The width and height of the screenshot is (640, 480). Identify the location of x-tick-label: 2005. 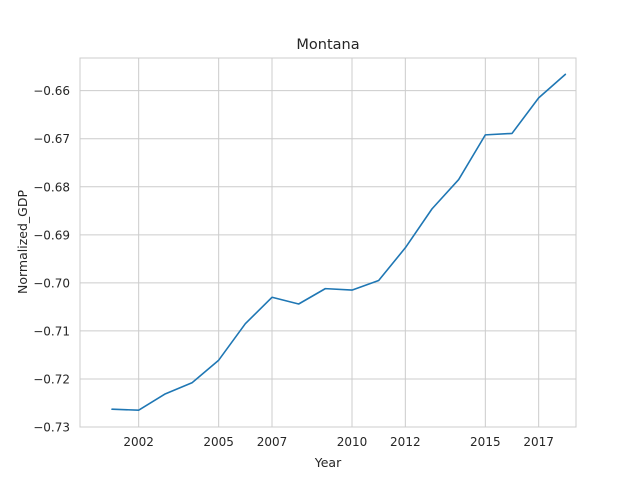
(218, 442).